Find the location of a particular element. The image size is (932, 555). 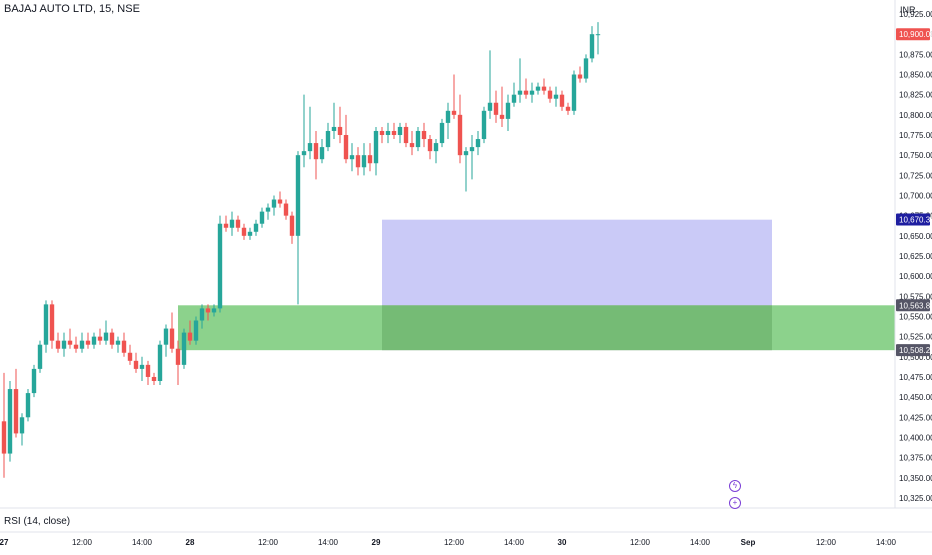

y-tick-label: 10,575.00 is located at coordinates (915, 296).